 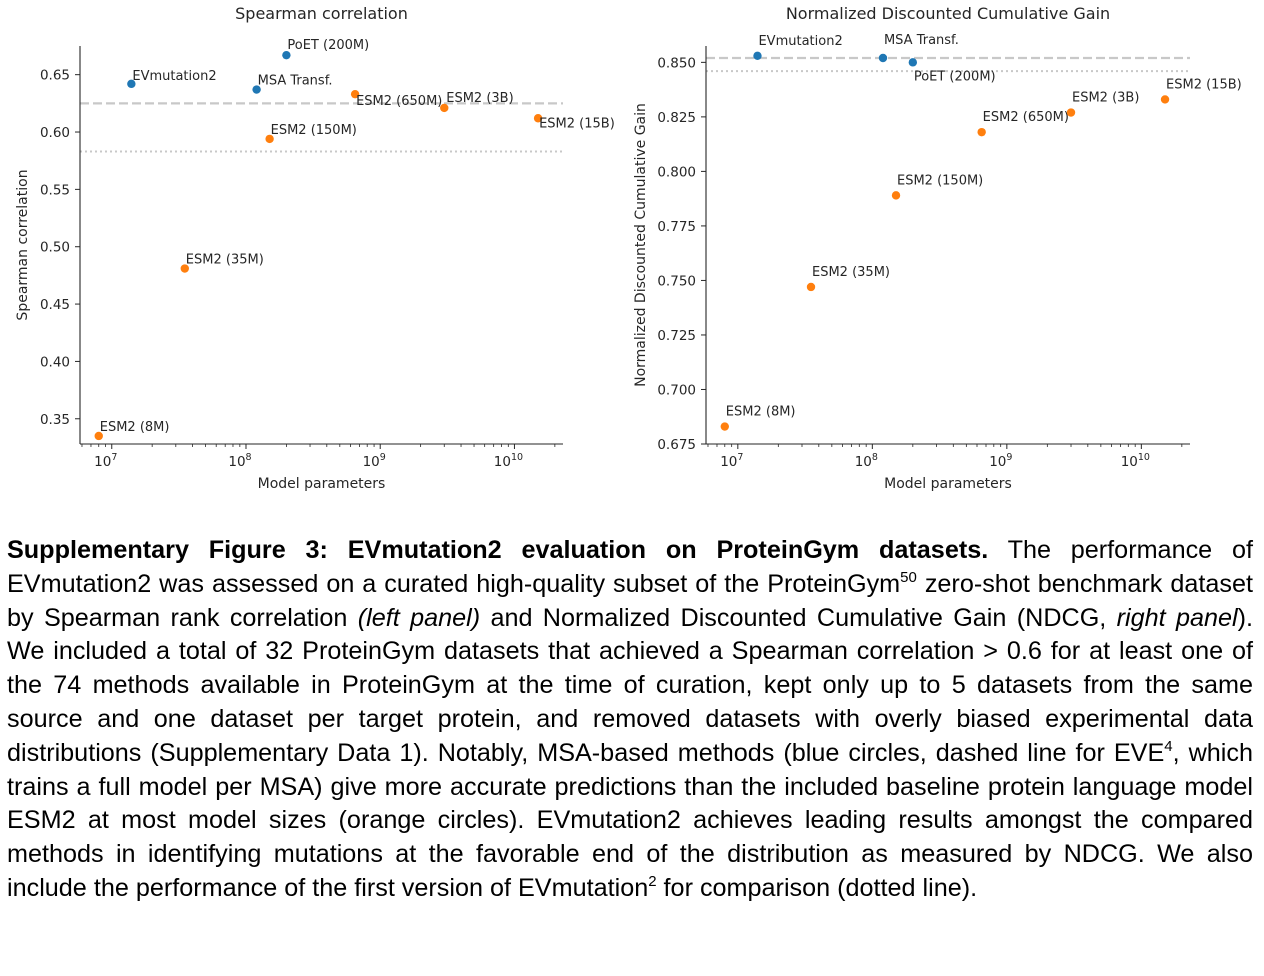 What do you see at coordinates (676, 227) in the screenshot?
I see `y-tick-label: 0.775` at bounding box center [676, 227].